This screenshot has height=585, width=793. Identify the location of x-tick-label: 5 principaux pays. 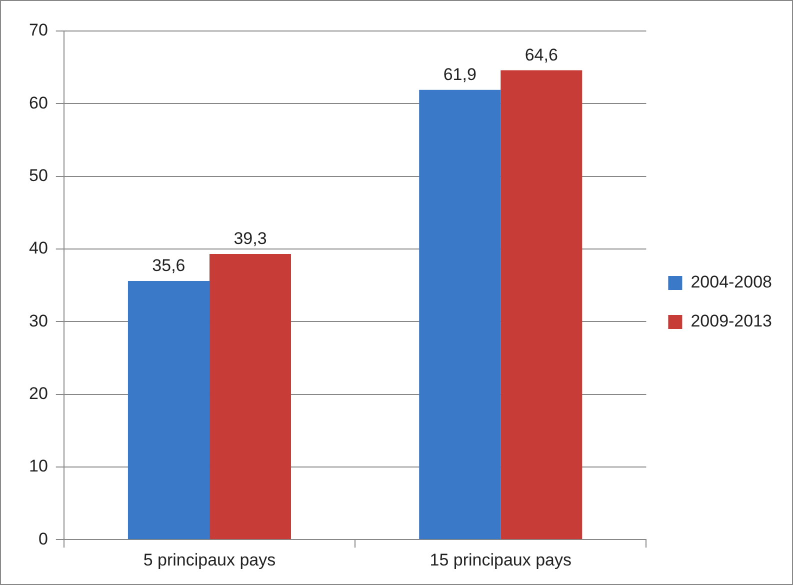
(209, 560).